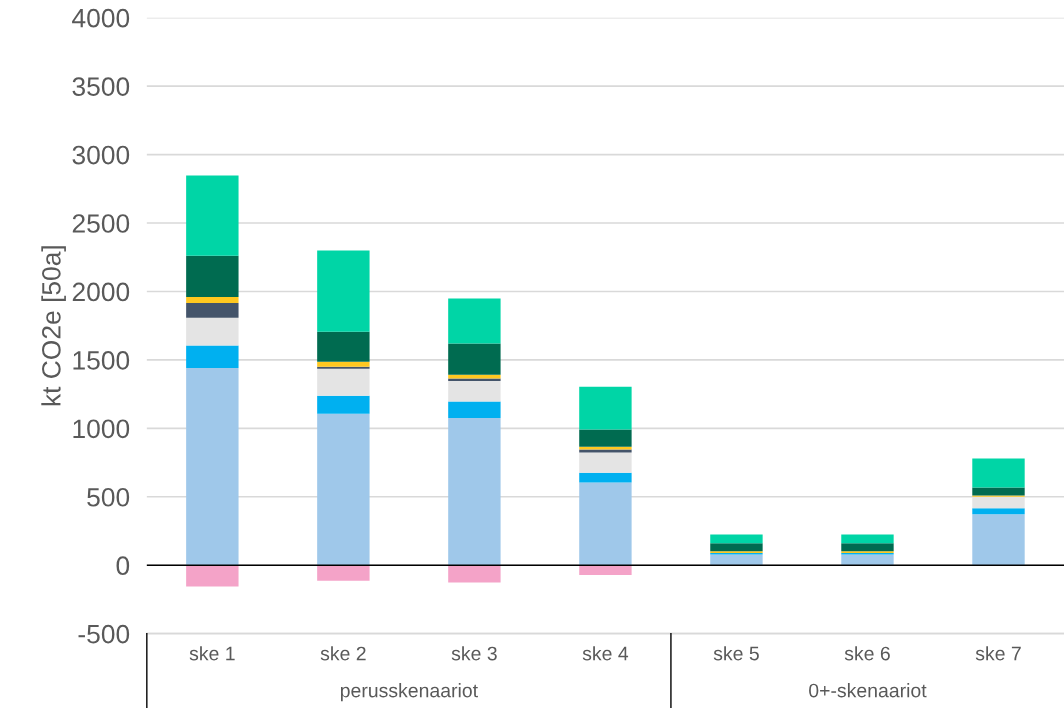  I want to click on x-tick-label: ske 4, so click(605, 653).